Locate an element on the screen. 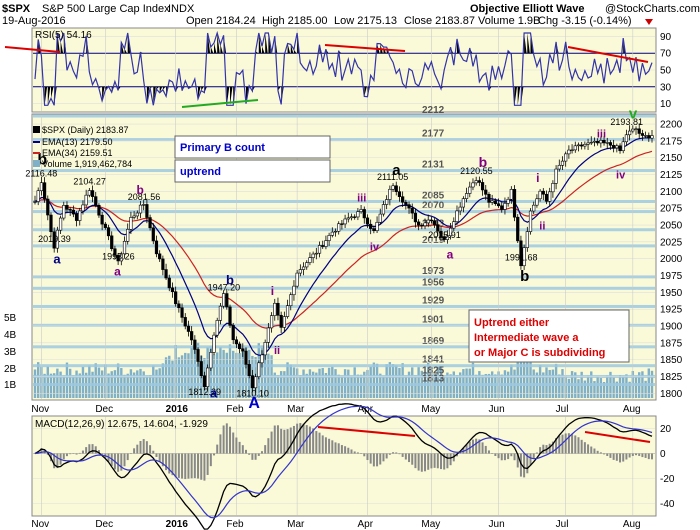 This screenshot has width=700, height=530. level-label: 1973 is located at coordinates (433, 271).